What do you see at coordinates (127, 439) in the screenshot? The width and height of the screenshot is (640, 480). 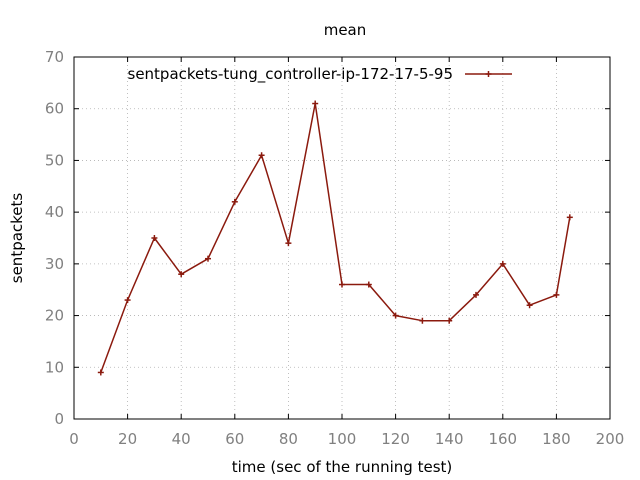 I see `x-tick-label: 20` at bounding box center [127, 439].